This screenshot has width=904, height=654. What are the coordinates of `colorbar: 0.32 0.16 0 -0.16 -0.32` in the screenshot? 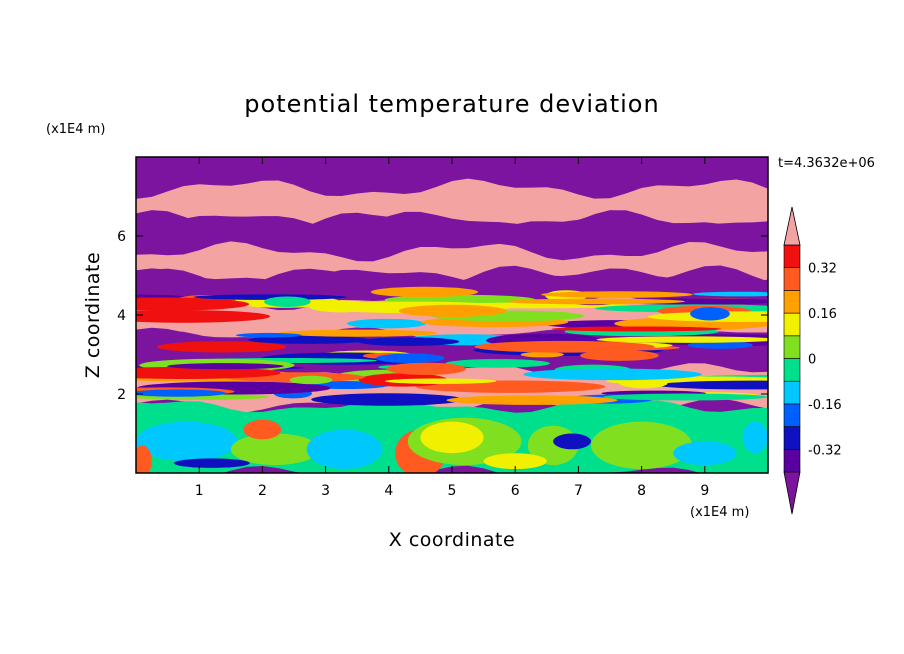 It's located at (812, 360).